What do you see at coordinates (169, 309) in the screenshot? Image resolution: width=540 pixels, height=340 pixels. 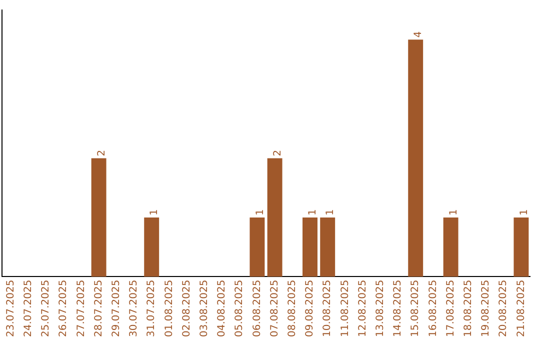 I see `x-tick-label: 01.08.2025` at bounding box center [169, 309].